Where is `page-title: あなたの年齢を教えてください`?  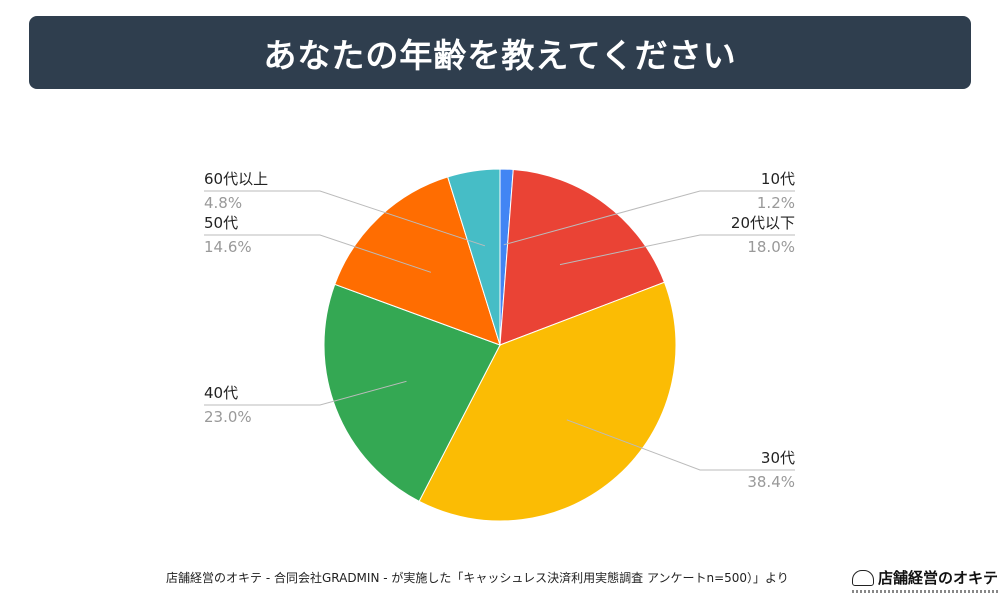
page-title: あなたの年齢を教えてください is located at coordinates (500, 55).